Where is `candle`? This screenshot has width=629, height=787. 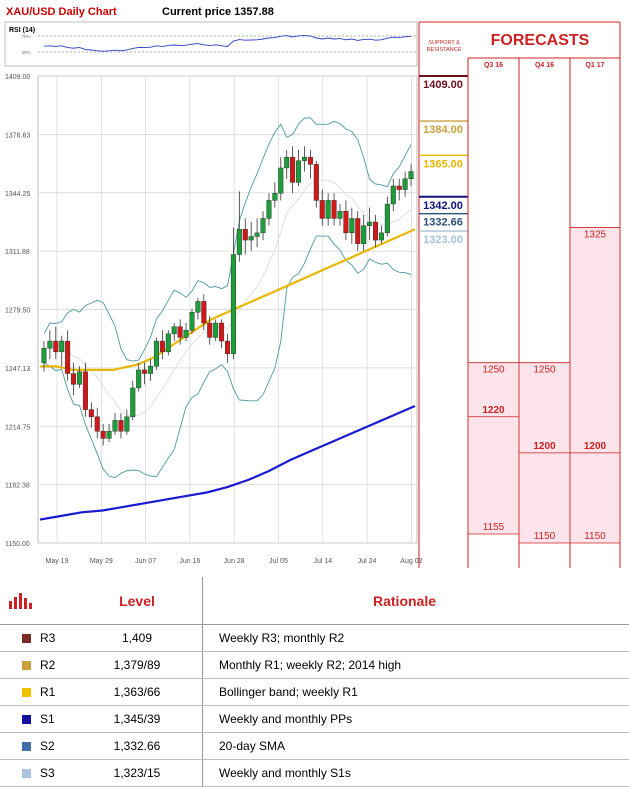
candle is located at coordinates (168, 342).